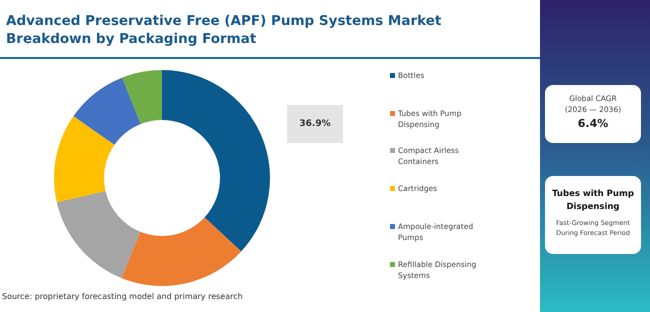  I want to click on text: Tubes with Pump Dispensing, so click(593, 201).